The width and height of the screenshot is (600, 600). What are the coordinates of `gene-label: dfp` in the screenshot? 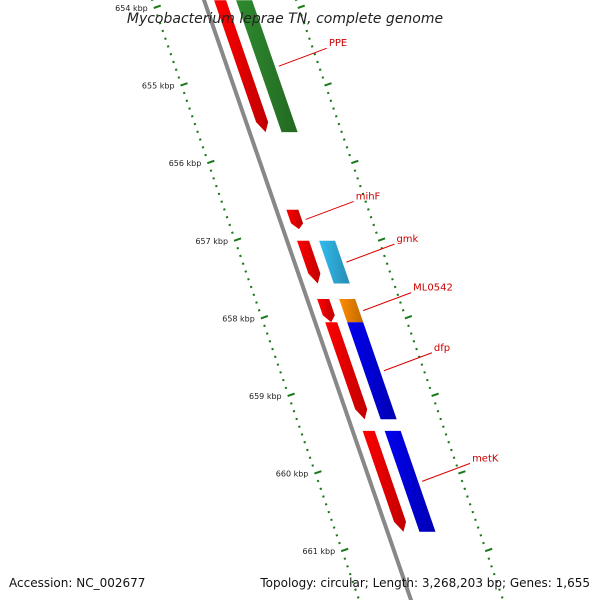 It's located at (442, 348).